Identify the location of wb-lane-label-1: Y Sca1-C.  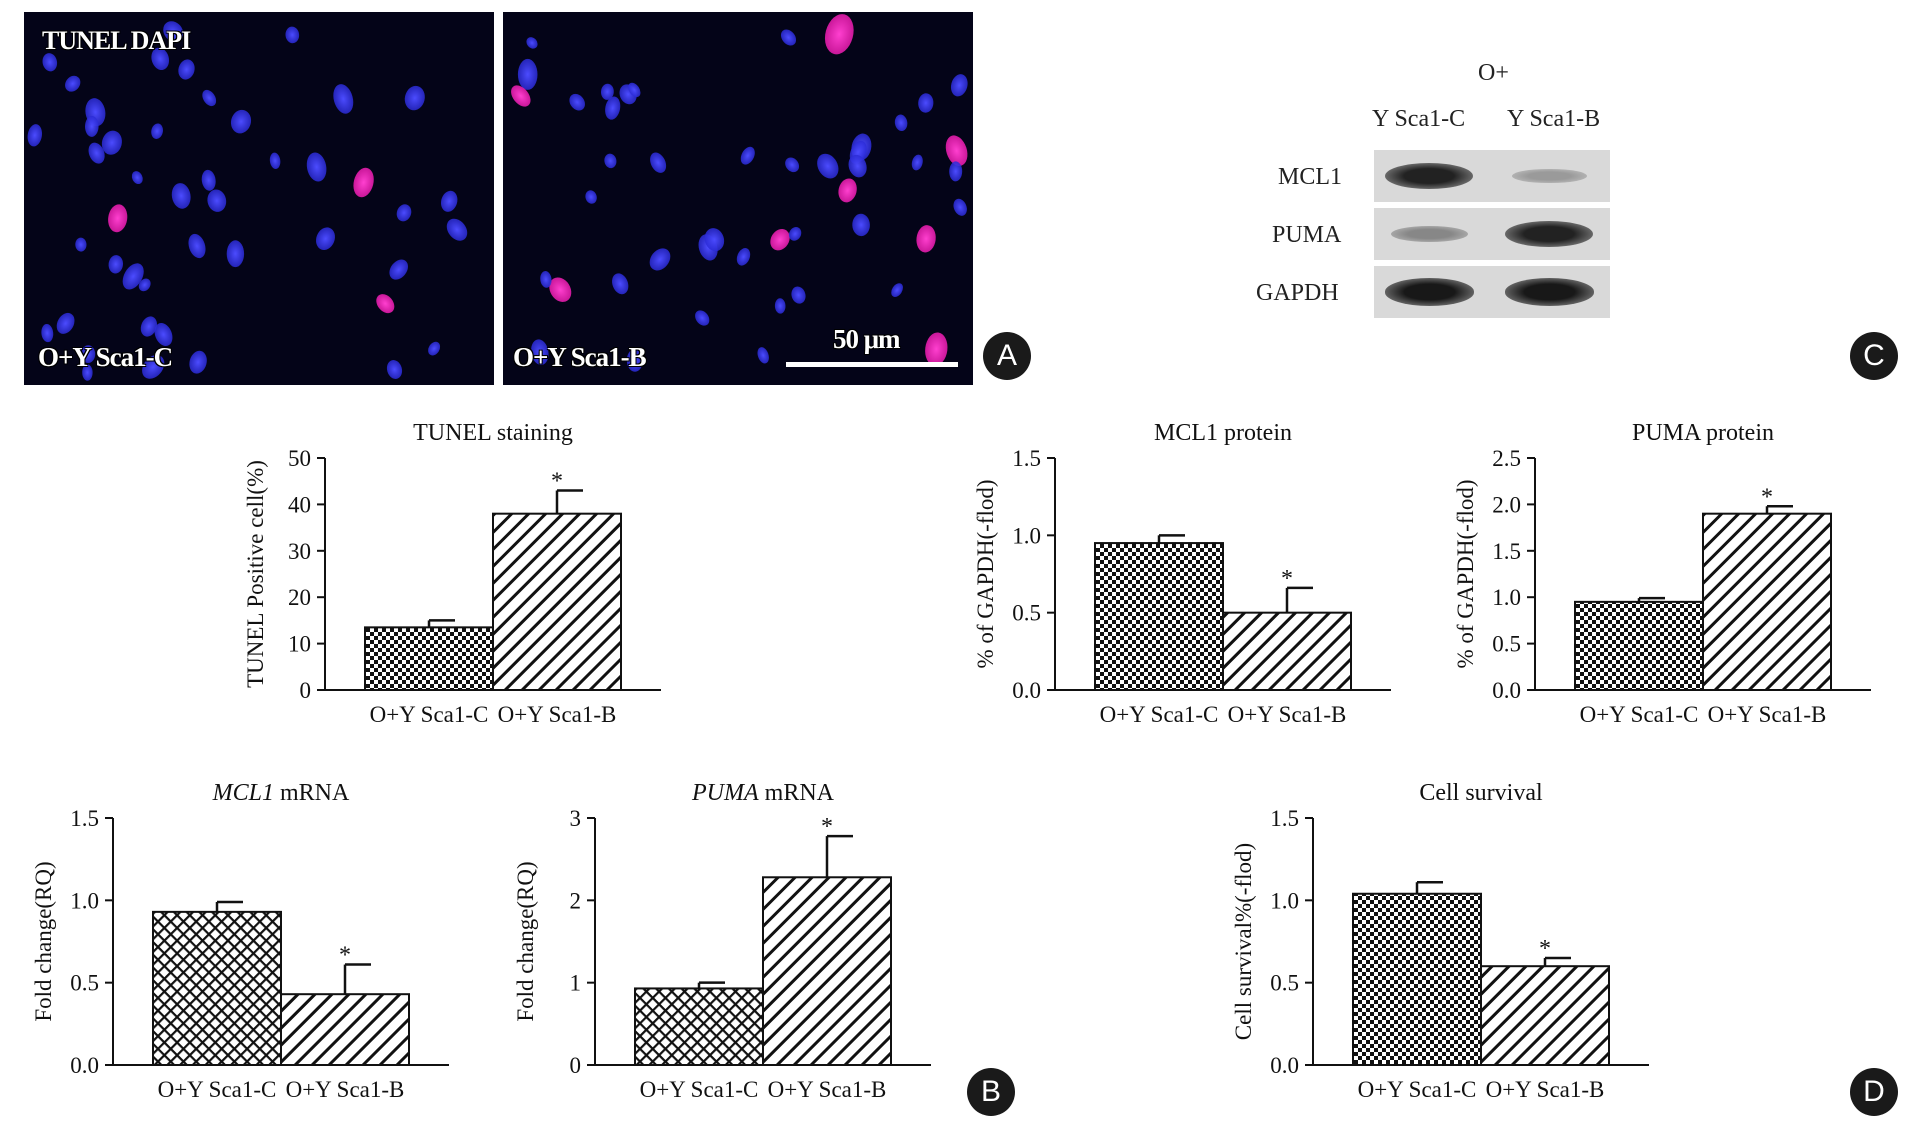
(1419, 119).